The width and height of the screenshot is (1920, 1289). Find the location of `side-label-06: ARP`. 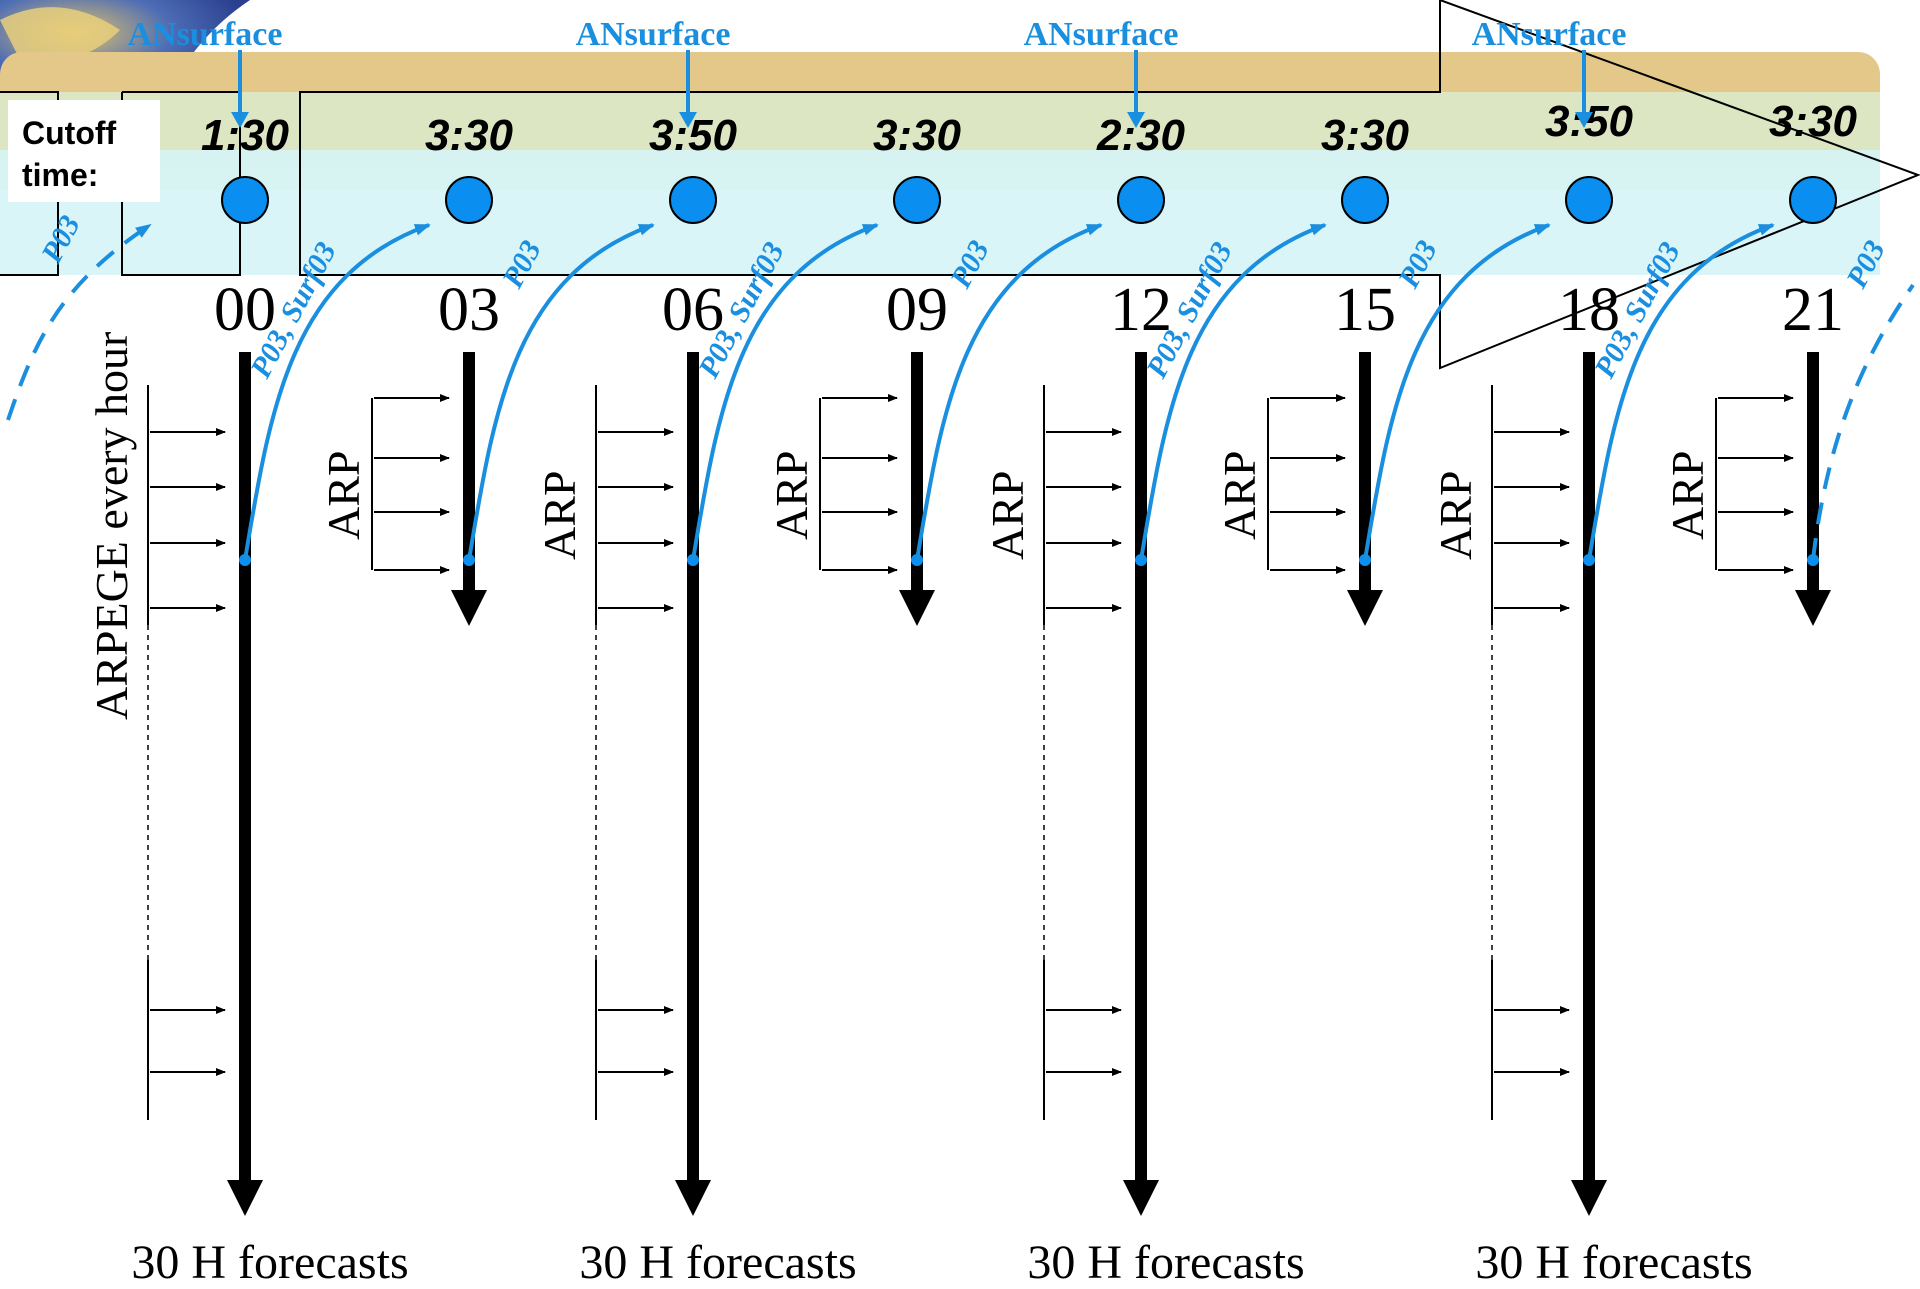

side-label-06: ARP is located at coordinates (559, 515).